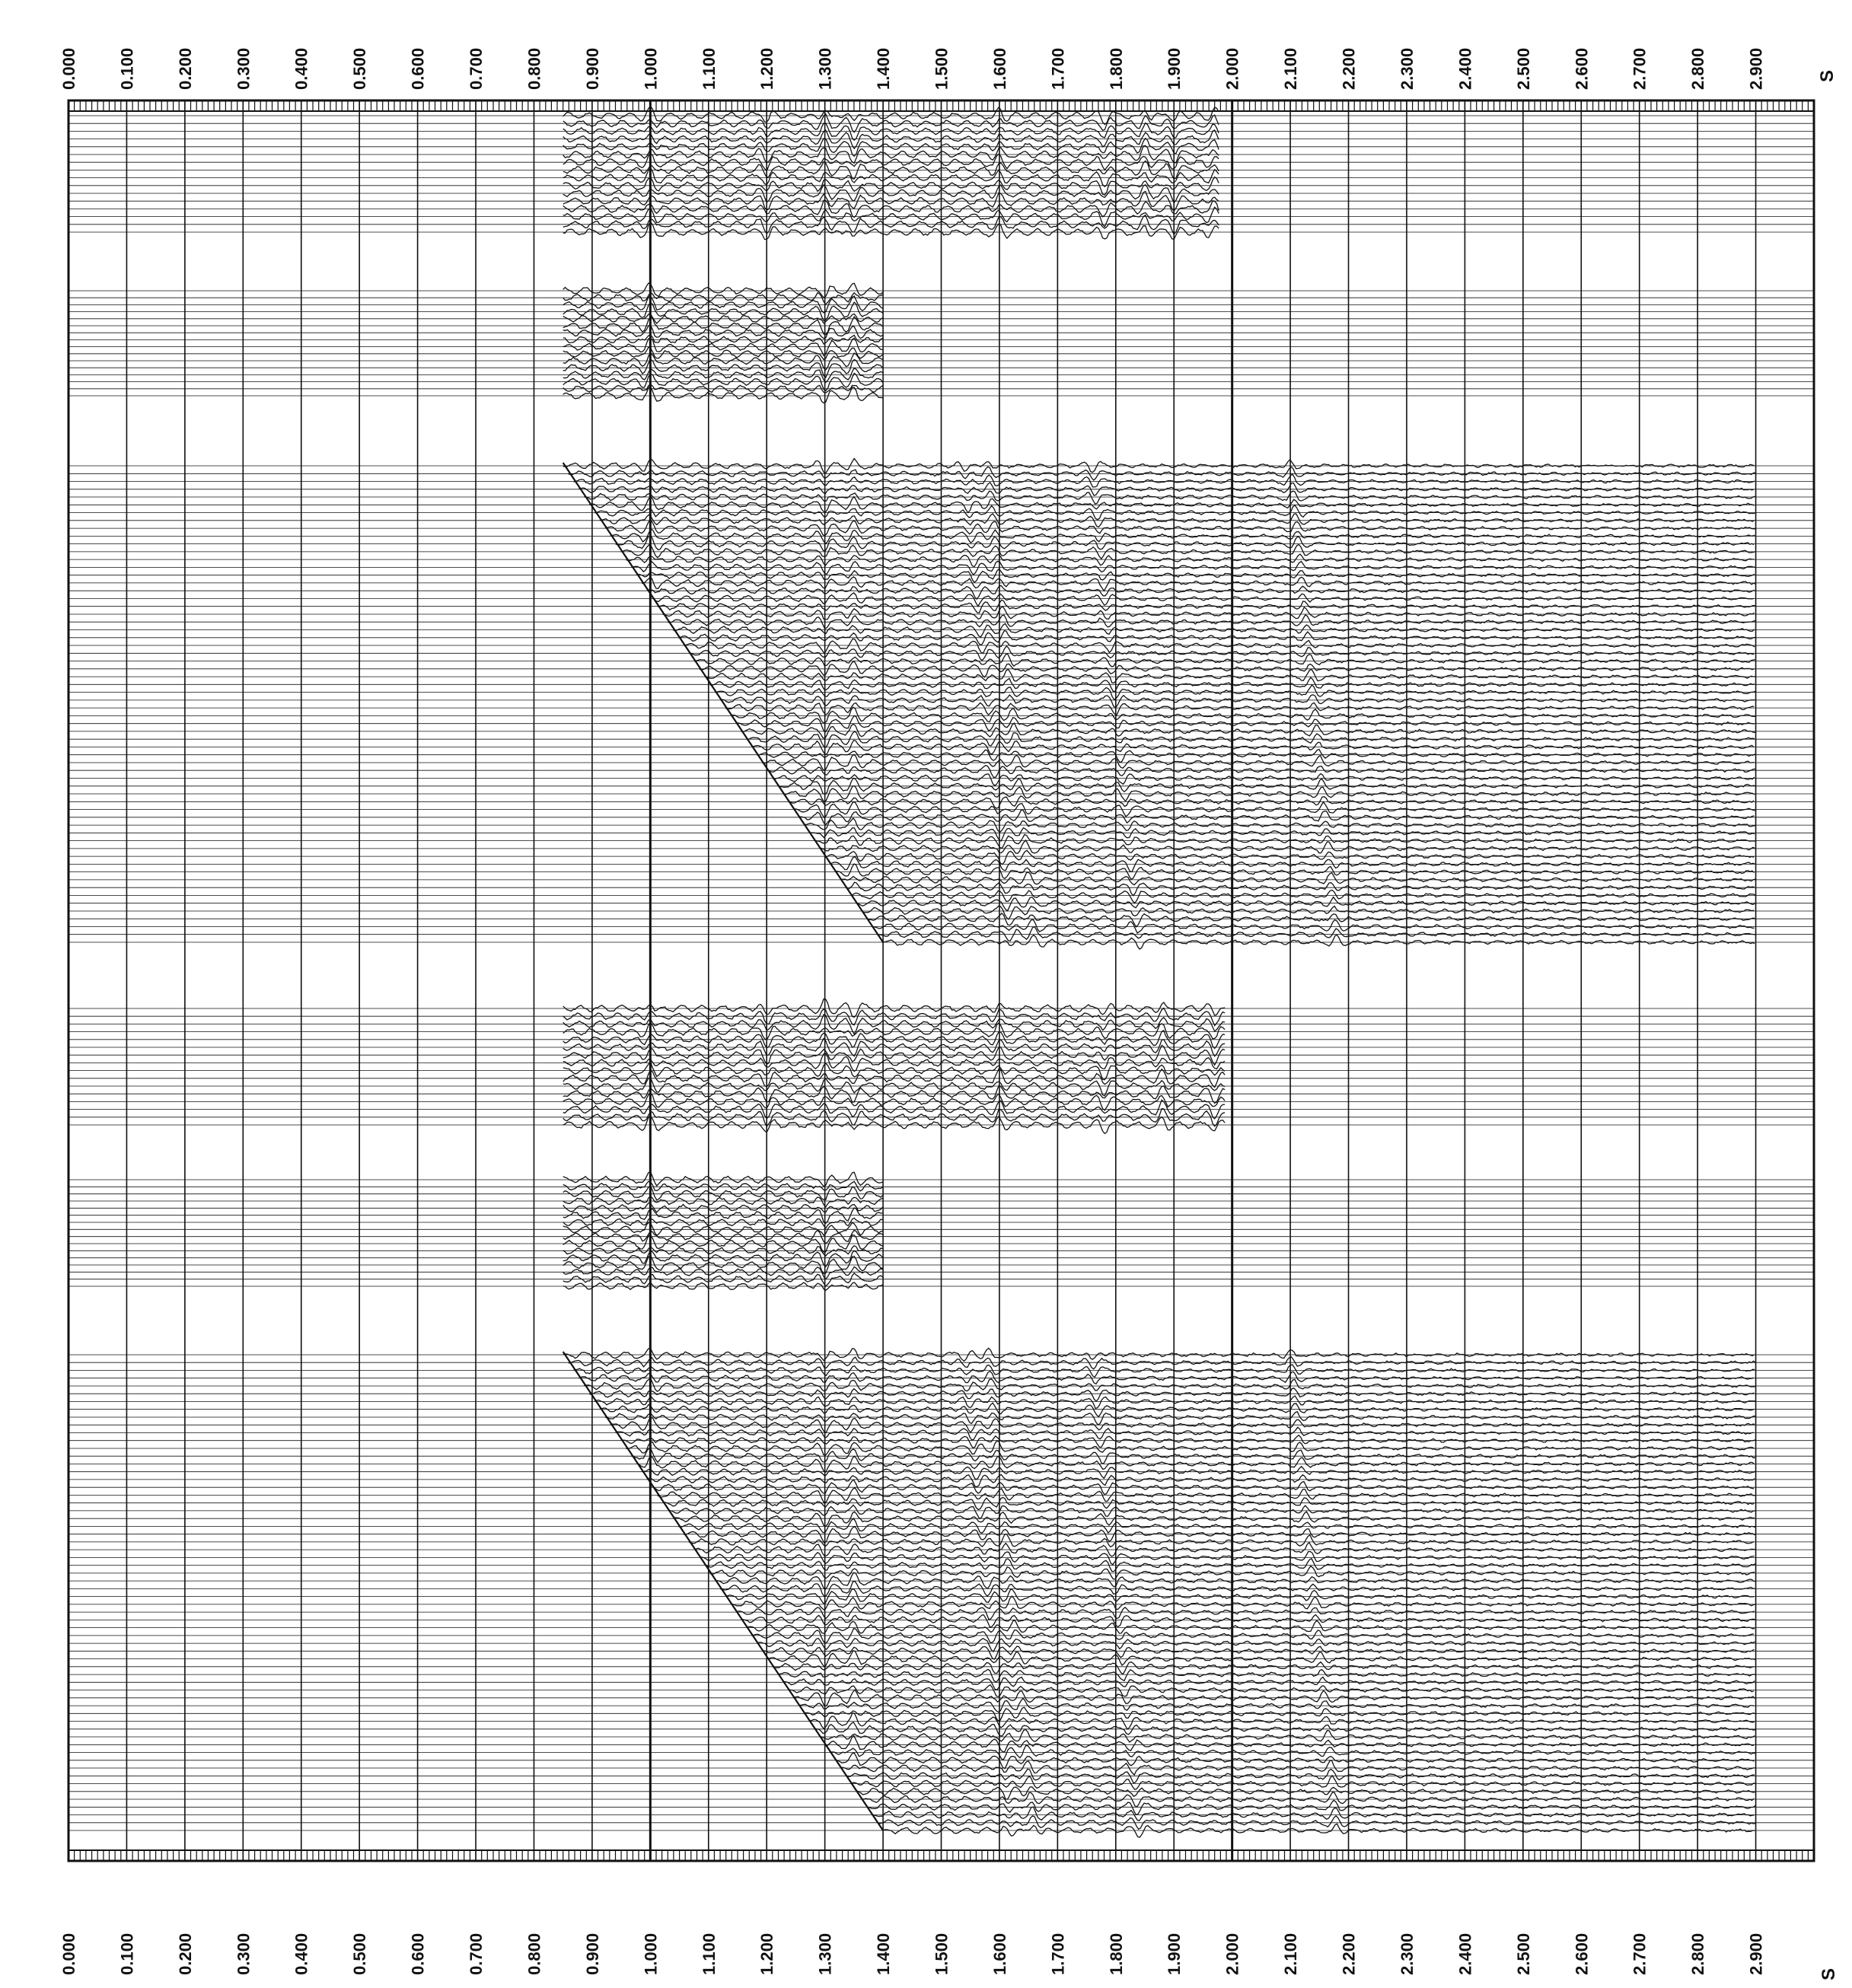 The height and width of the screenshot is (1988, 1852). What do you see at coordinates (69, 69) in the screenshot?
I see `time-tick-label: 0.000` at bounding box center [69, 69].